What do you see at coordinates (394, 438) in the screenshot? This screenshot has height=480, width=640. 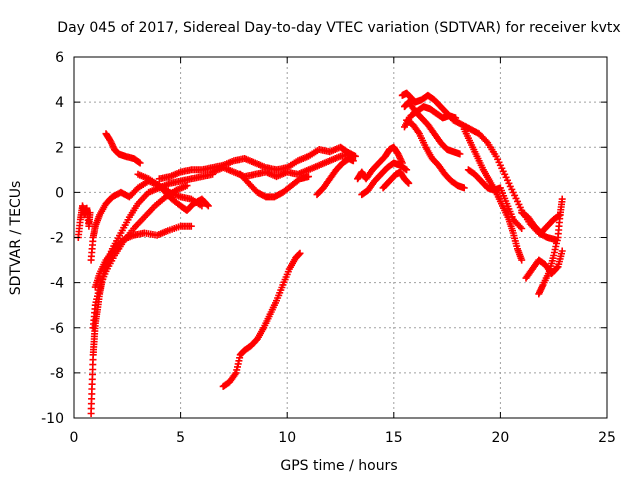 I see `x-tick-label: 15` at bounding box center [394, 438].